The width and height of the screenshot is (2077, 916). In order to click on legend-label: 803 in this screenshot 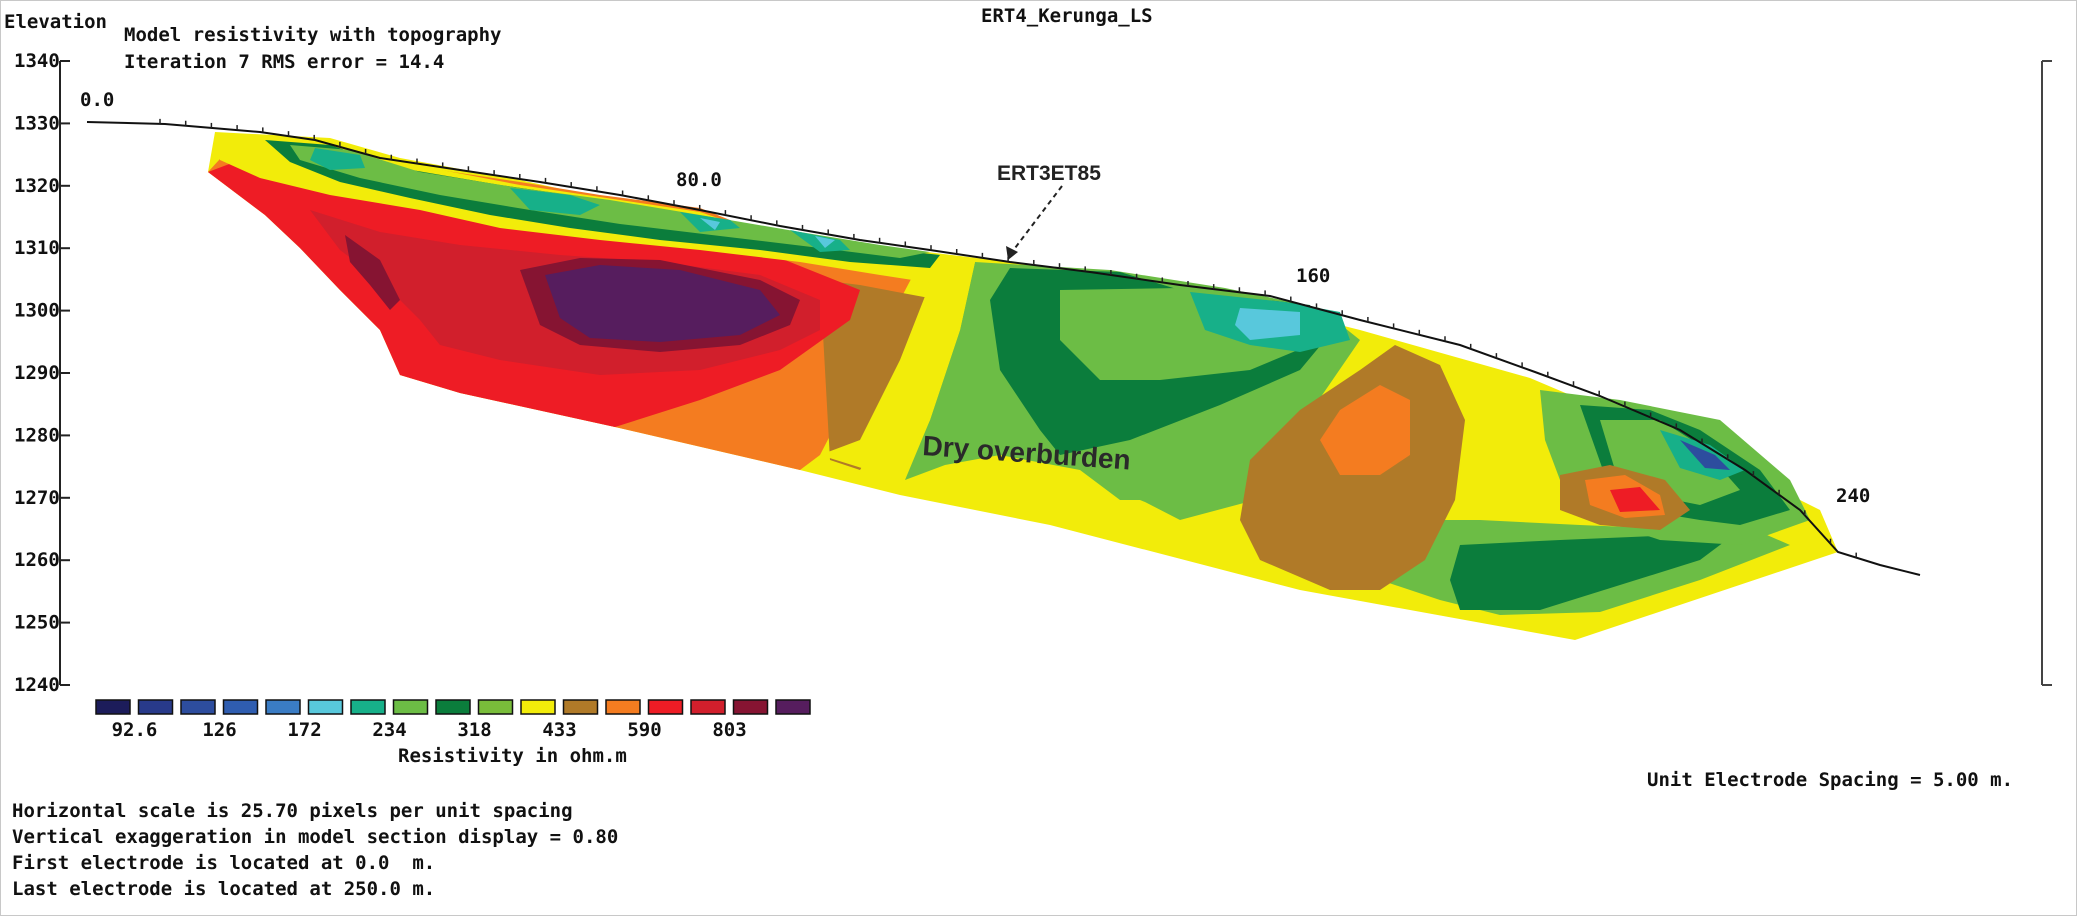, I will do `click(729, 730)`.